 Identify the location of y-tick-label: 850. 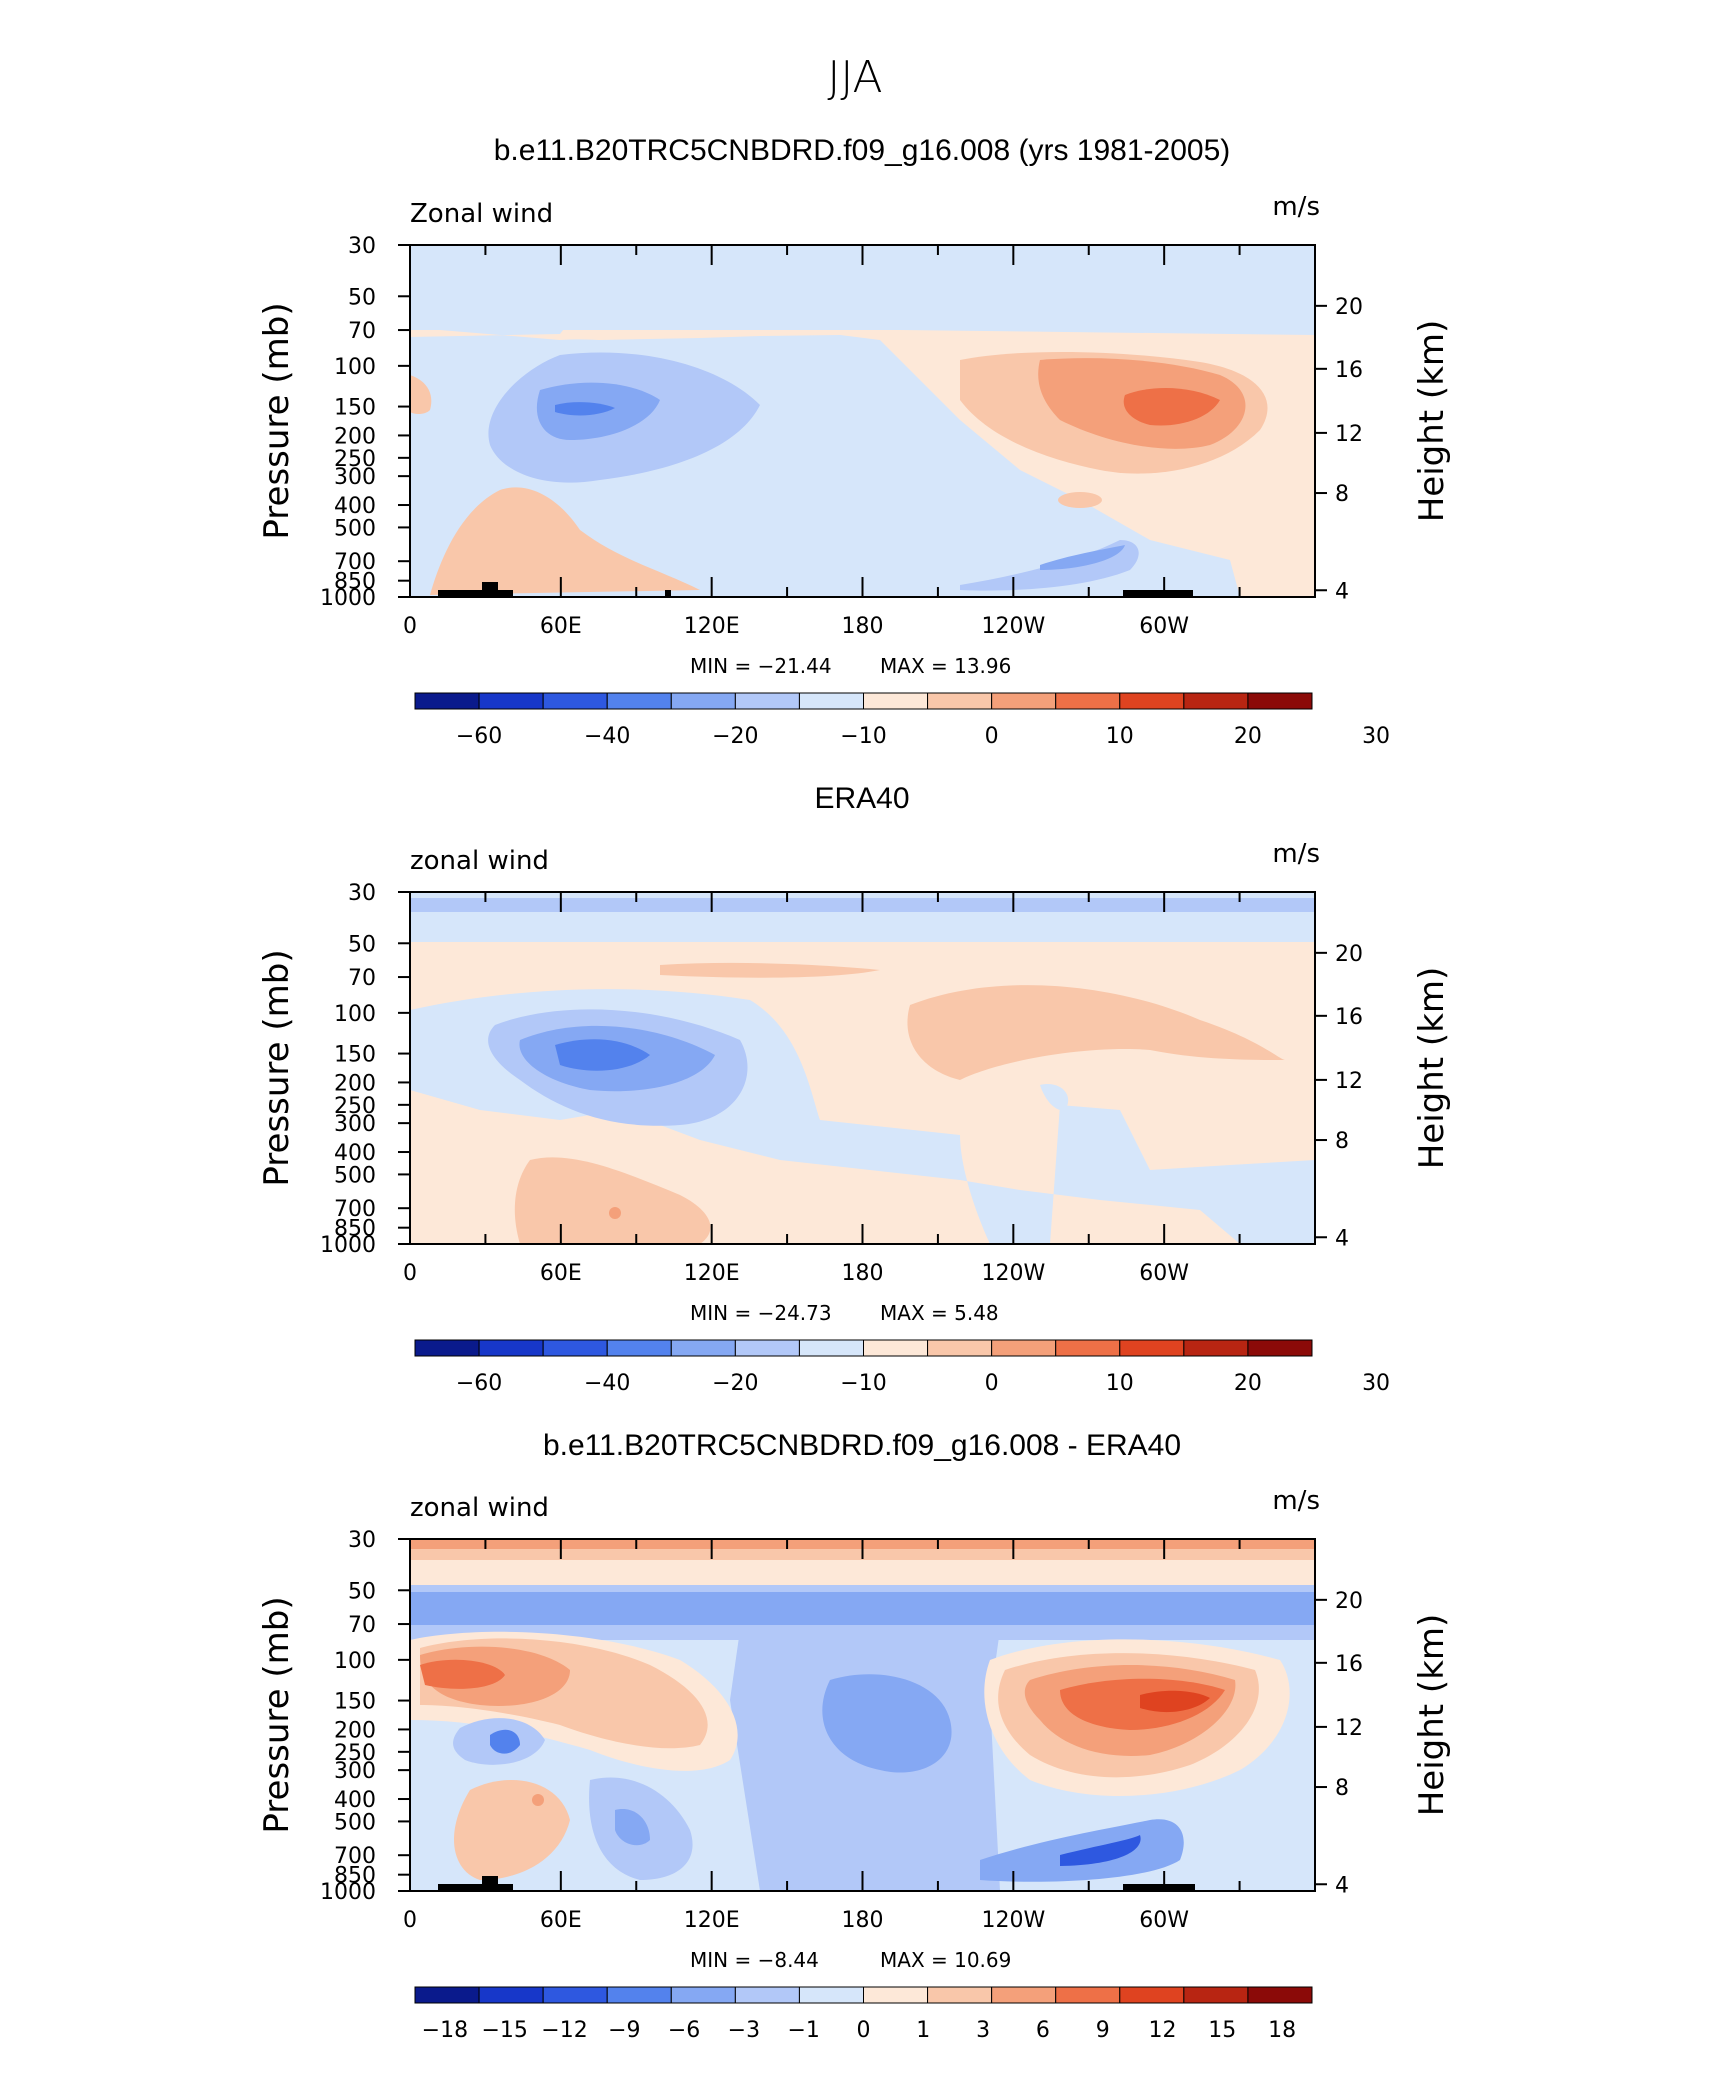
(355, 1229).